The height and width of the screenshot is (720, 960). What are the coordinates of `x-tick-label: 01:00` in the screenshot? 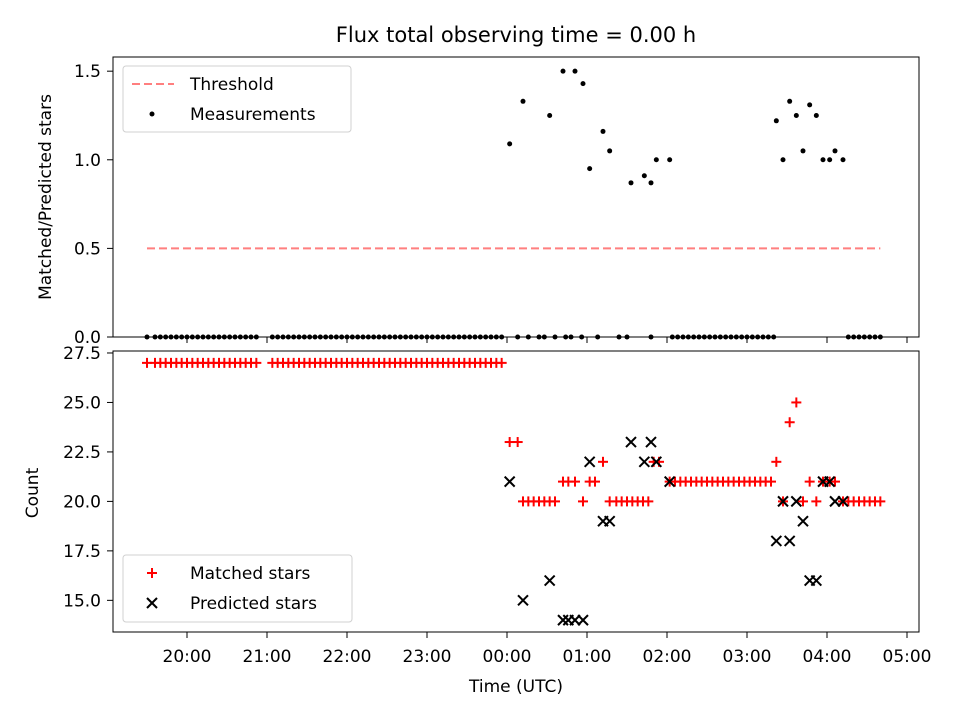 It's located at (587, 657).